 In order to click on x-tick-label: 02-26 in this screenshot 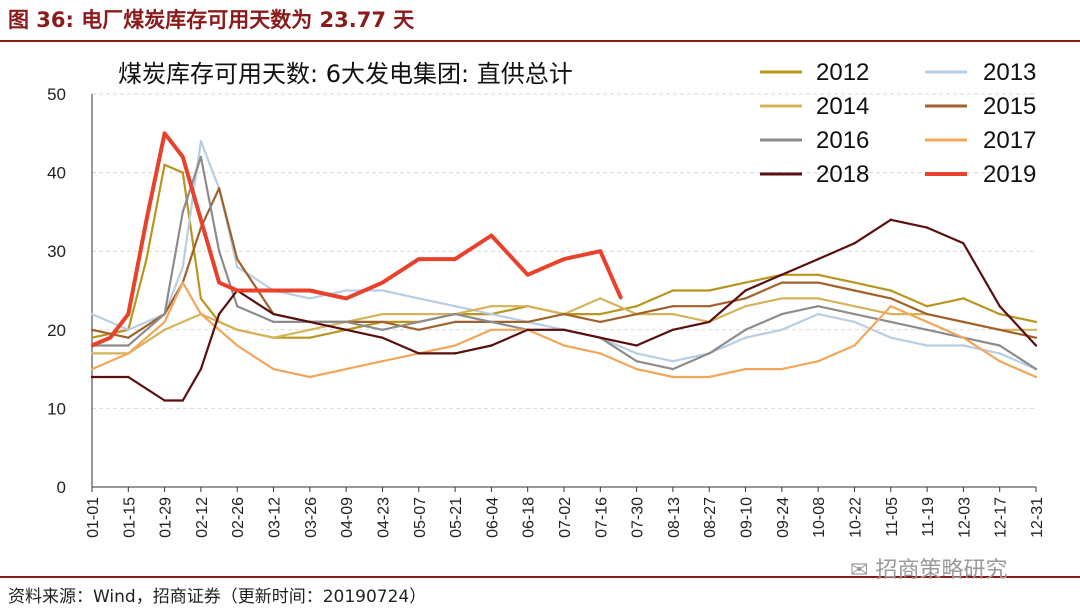, I will do `click(238, 517)`.